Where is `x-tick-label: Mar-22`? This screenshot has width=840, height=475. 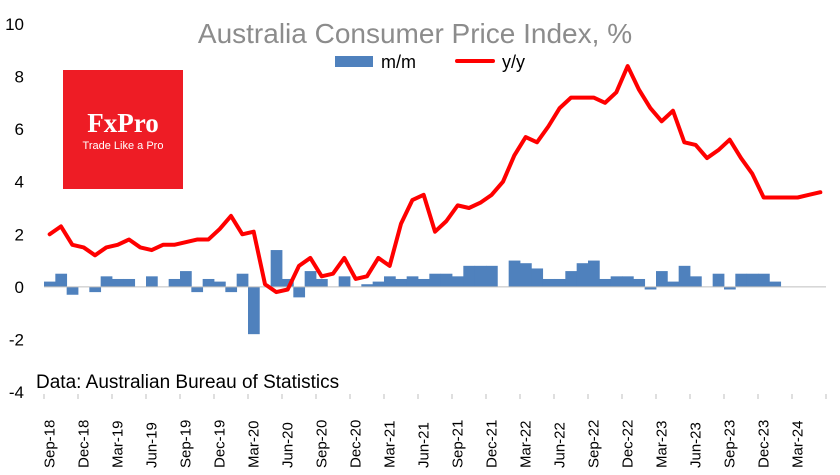
x-tick-label: Mar-22 is located at coordinates (526, 444).